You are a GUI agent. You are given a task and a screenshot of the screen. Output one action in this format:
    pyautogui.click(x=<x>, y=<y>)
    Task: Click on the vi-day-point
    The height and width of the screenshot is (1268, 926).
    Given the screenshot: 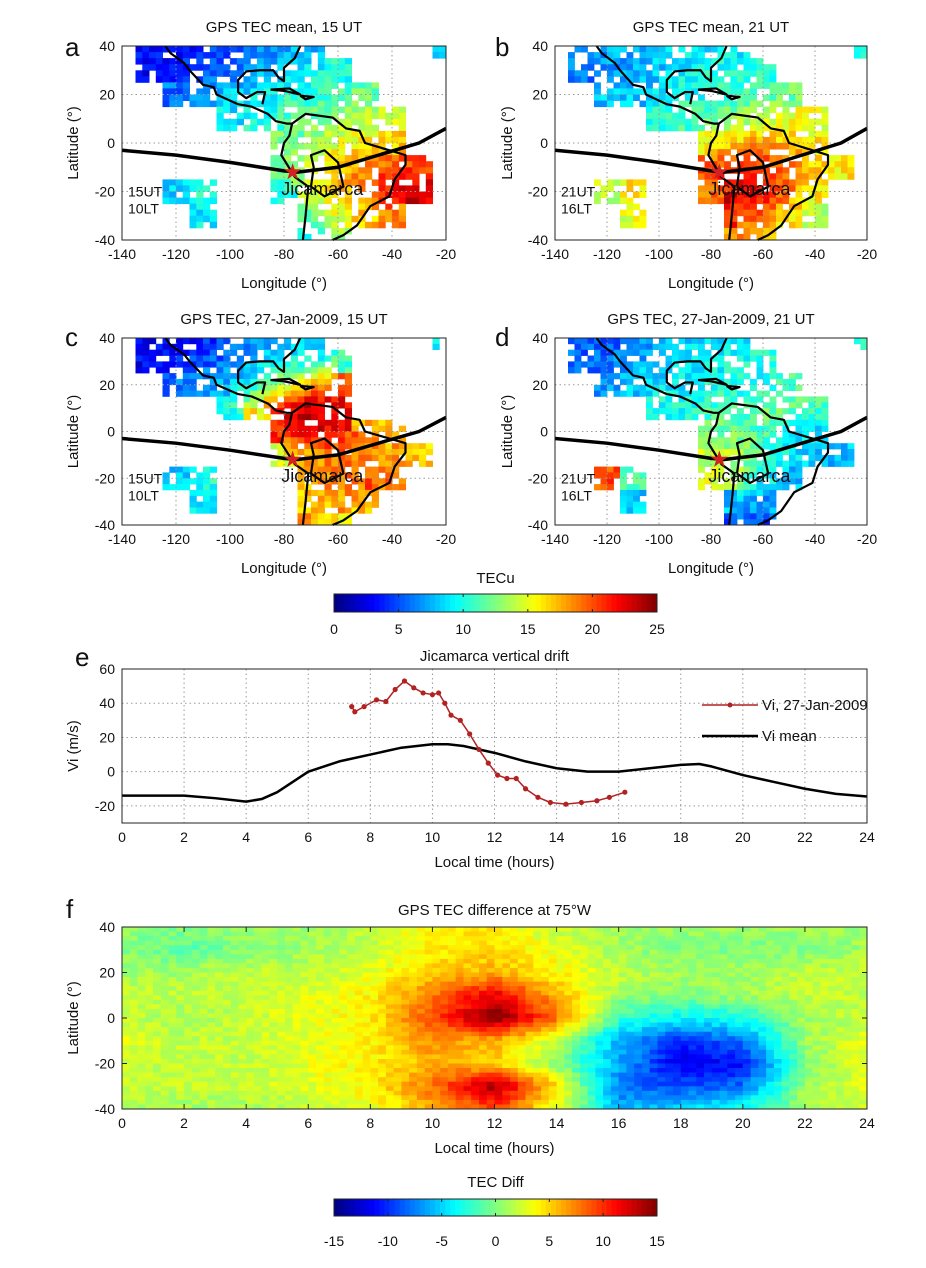 What is the action you would take?
    pyautogui.click(x=386, y=701)
    